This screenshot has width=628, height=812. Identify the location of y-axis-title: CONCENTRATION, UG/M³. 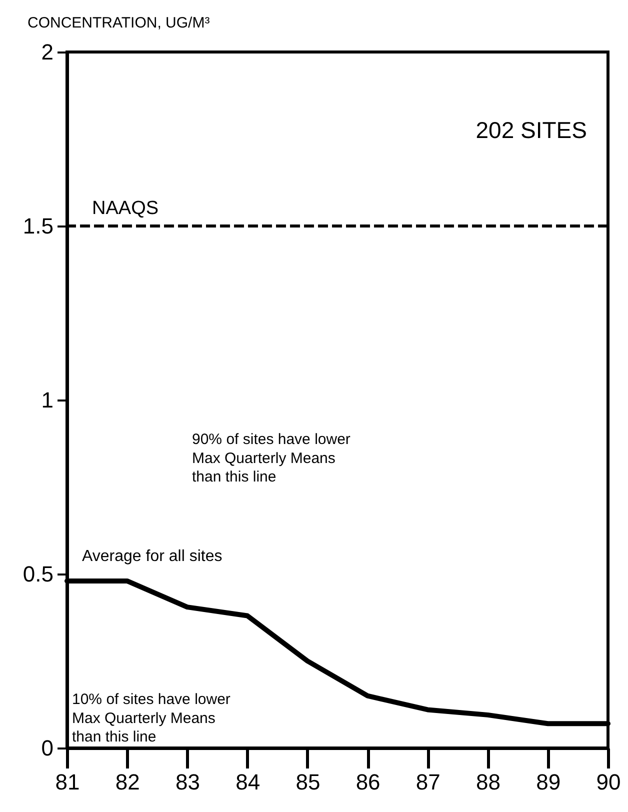
(119, 23).